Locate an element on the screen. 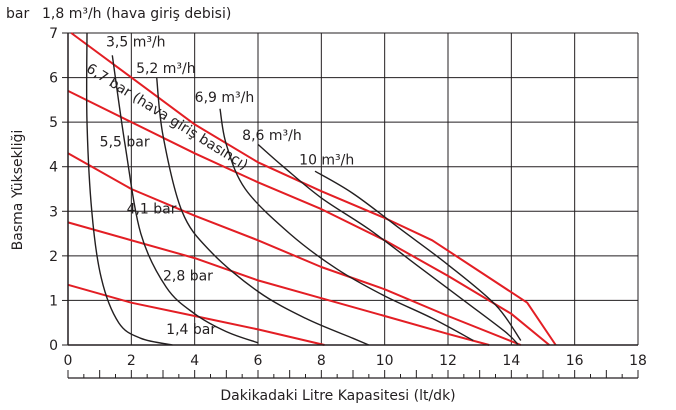  y-tick-label: 3 is located at coordinates (53, 212).